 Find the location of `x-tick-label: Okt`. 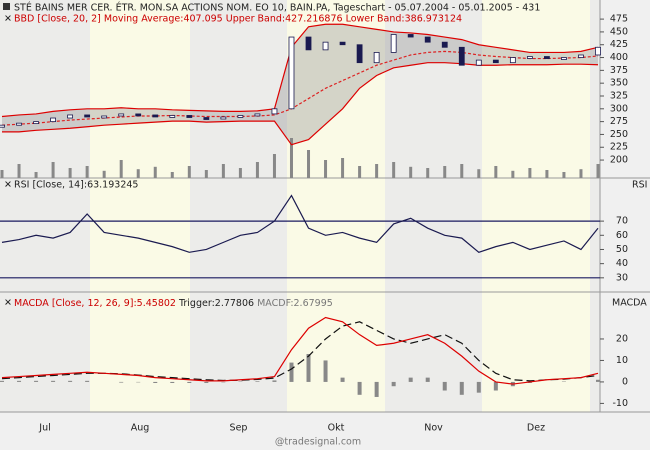

x-tick-label: Okt is located at coordinates (336, 428).